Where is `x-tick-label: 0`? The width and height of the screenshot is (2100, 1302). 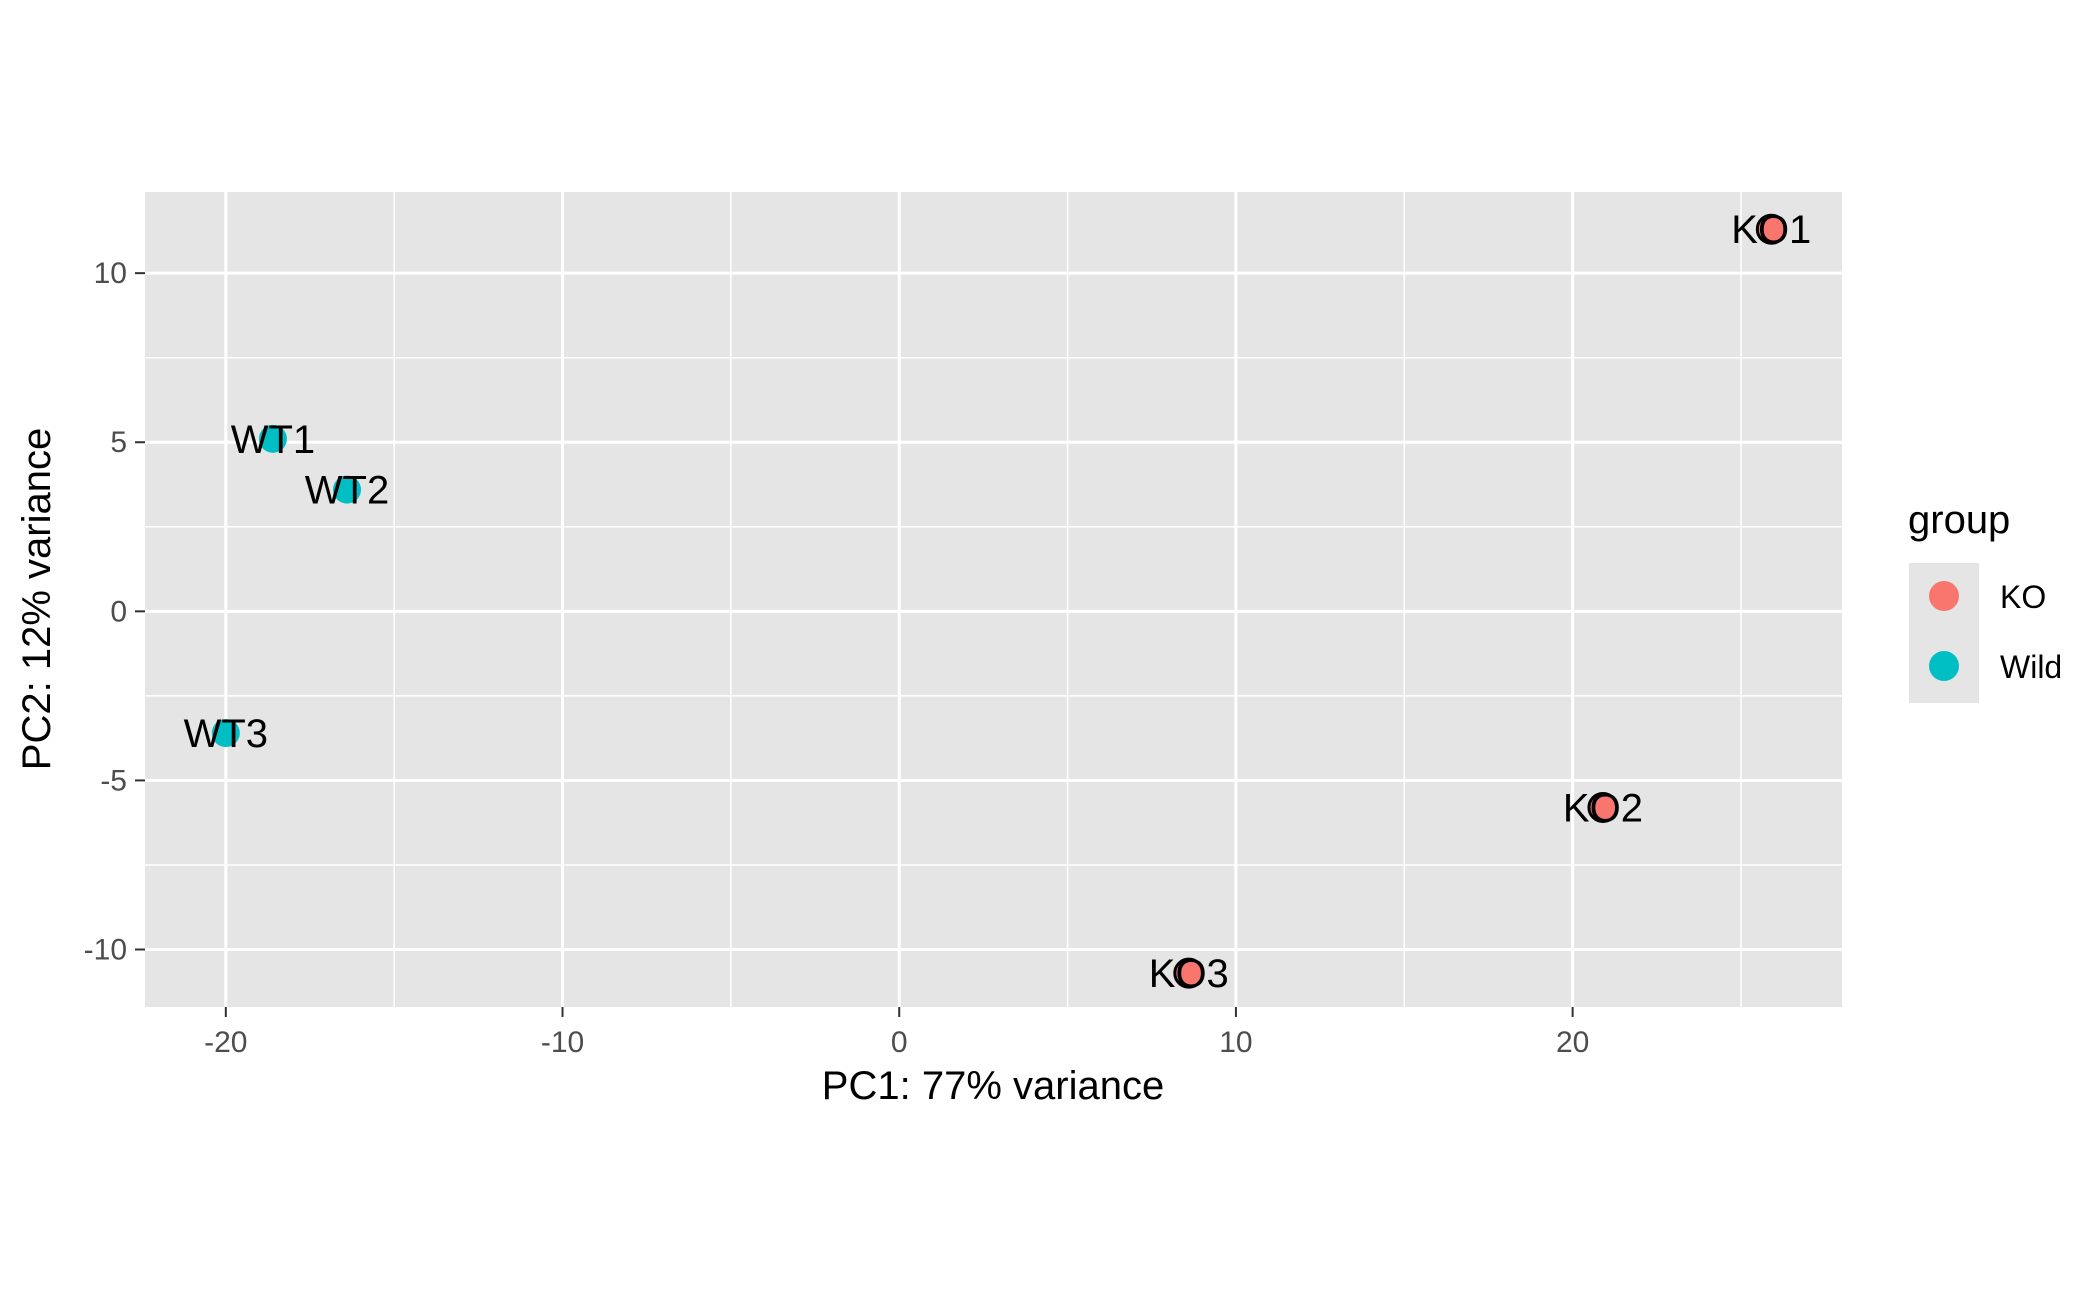 x-tick-label: 0 is located at coordinates (899, 1042).